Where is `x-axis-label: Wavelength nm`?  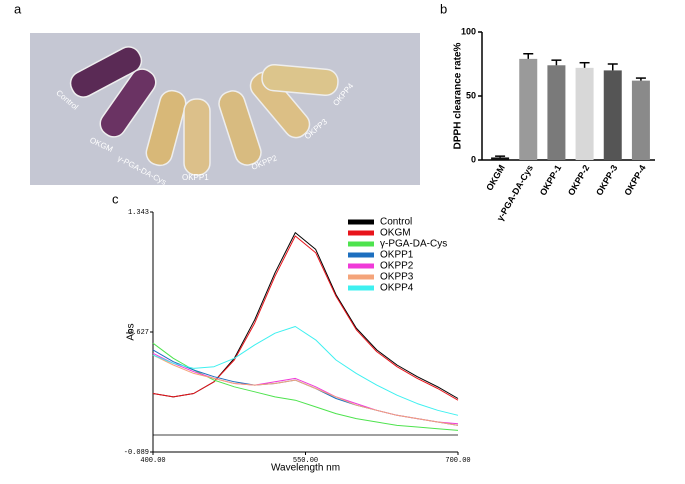 x-axis-label: Wavelength nm is located at coordinates (305, 468).